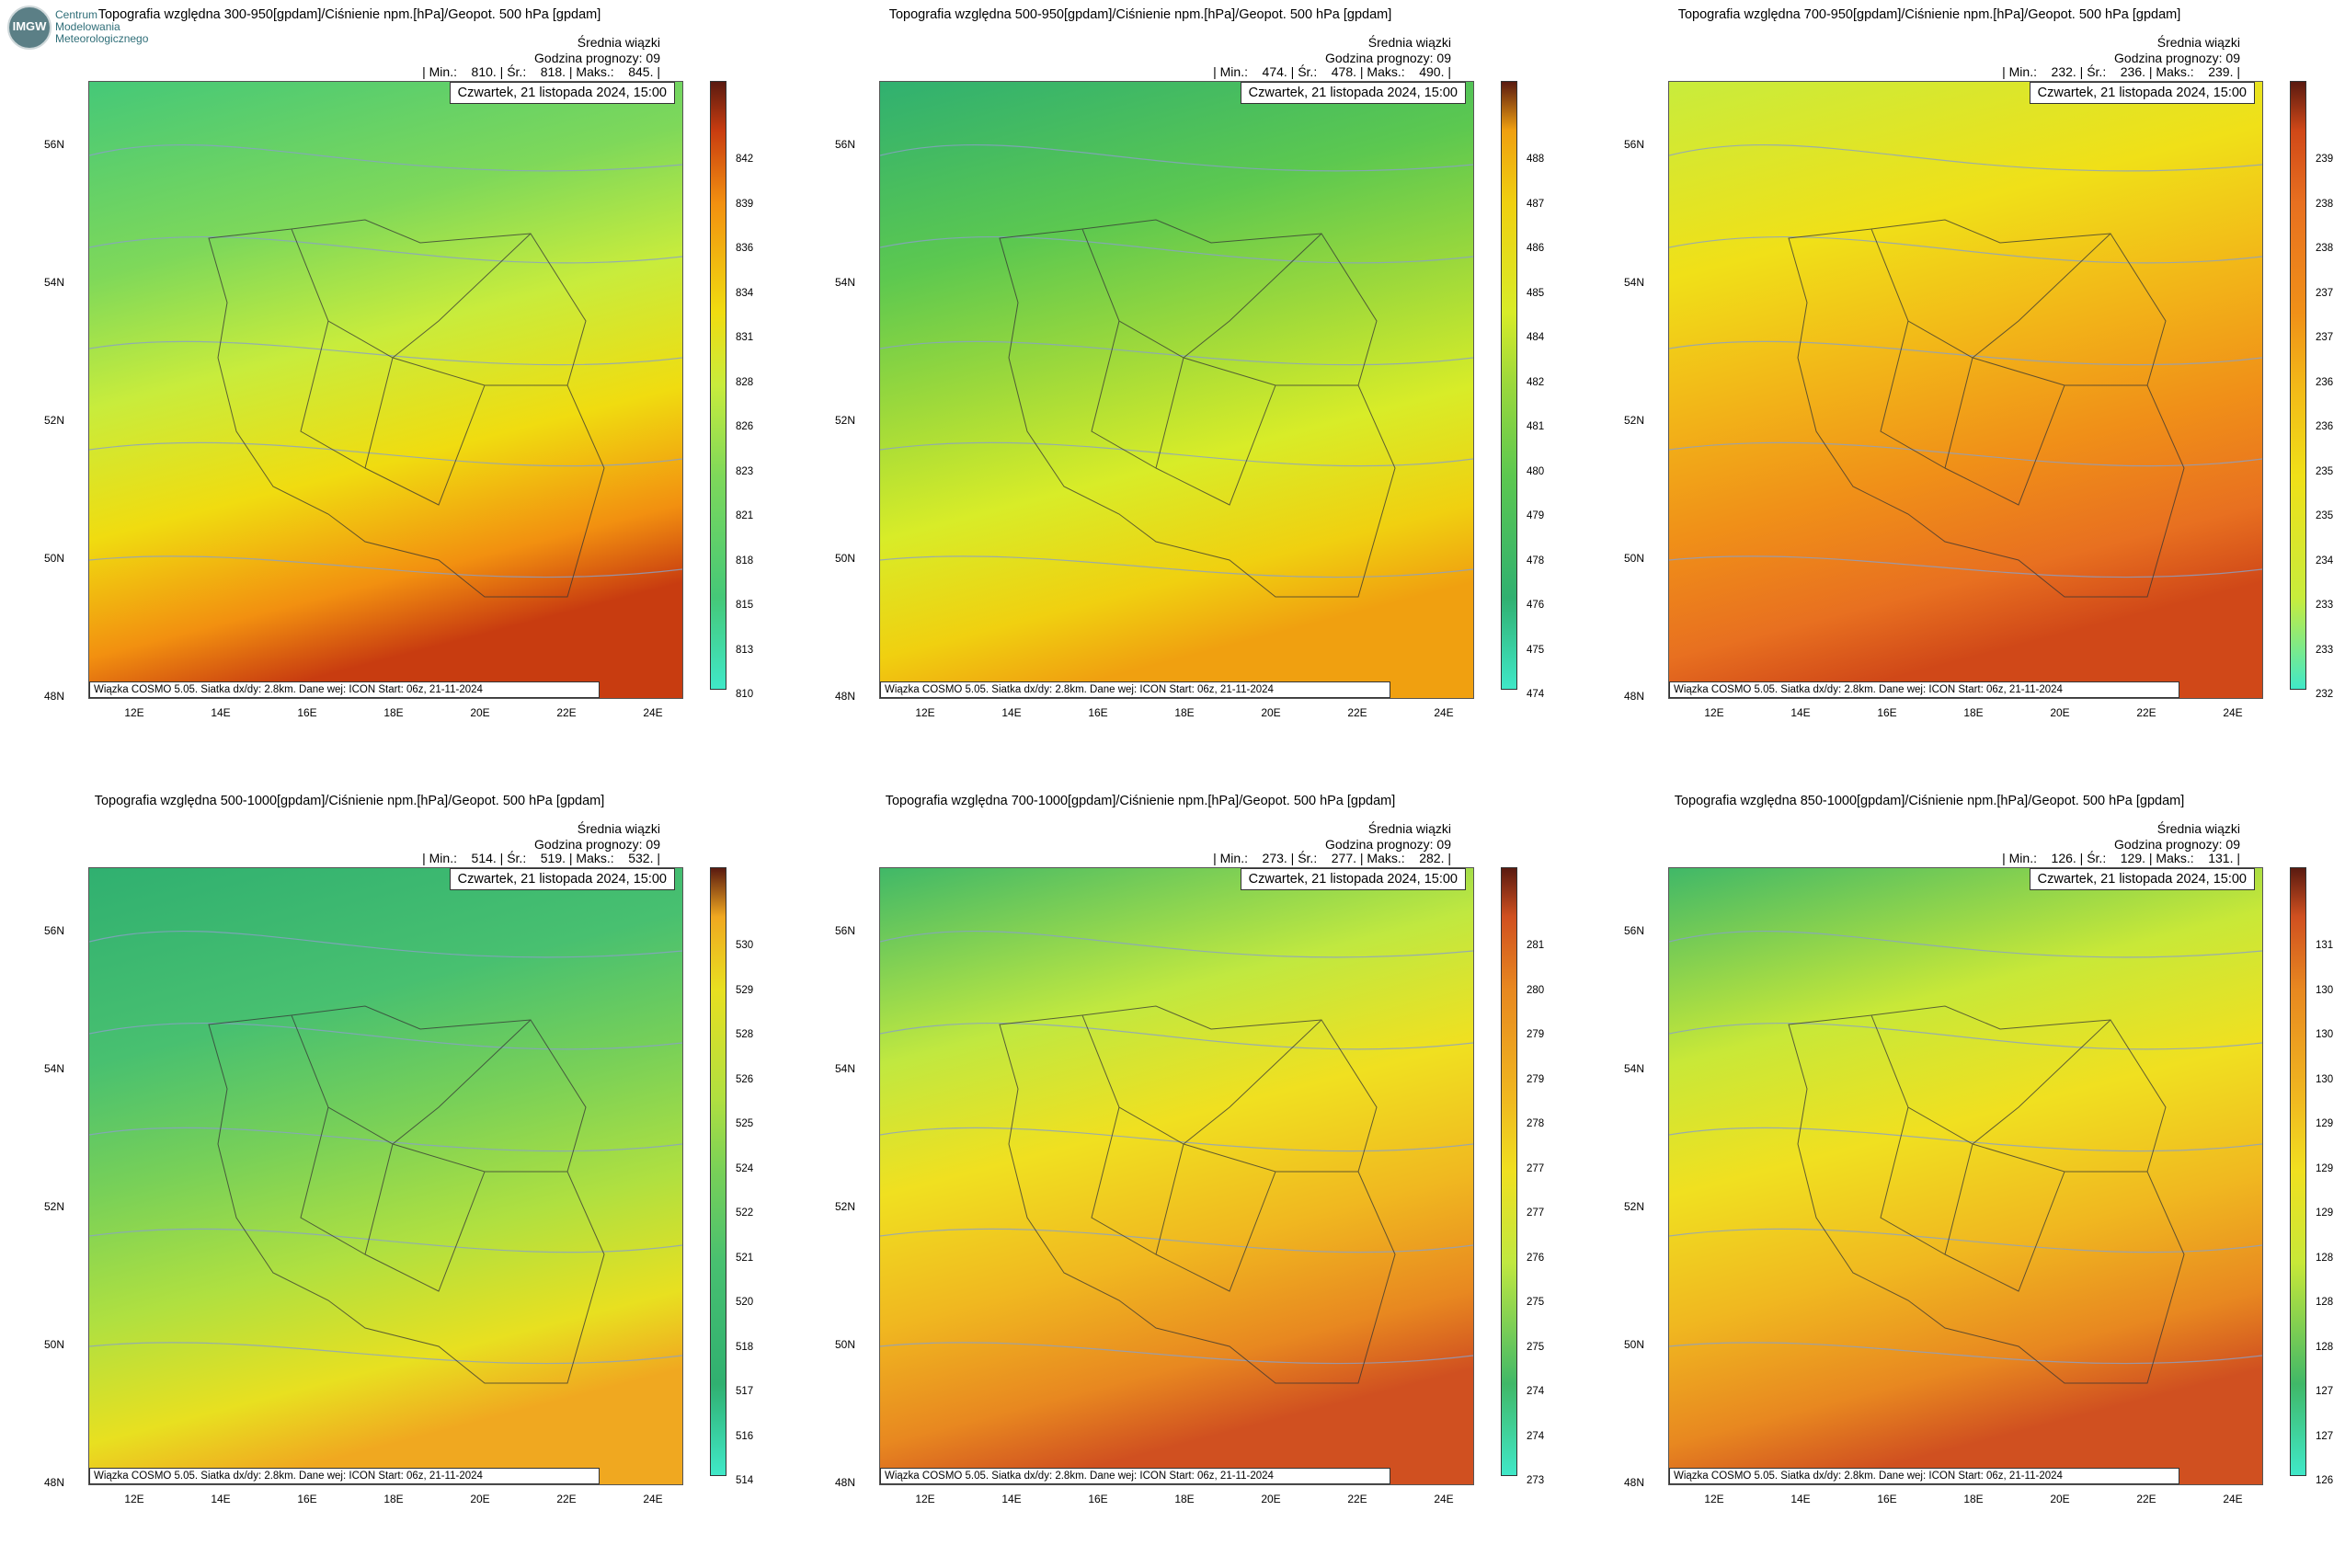 This screenshot has width=2345, height=1568. I want to click on colorbar-tick-label: 276, so click(1536, 1258).